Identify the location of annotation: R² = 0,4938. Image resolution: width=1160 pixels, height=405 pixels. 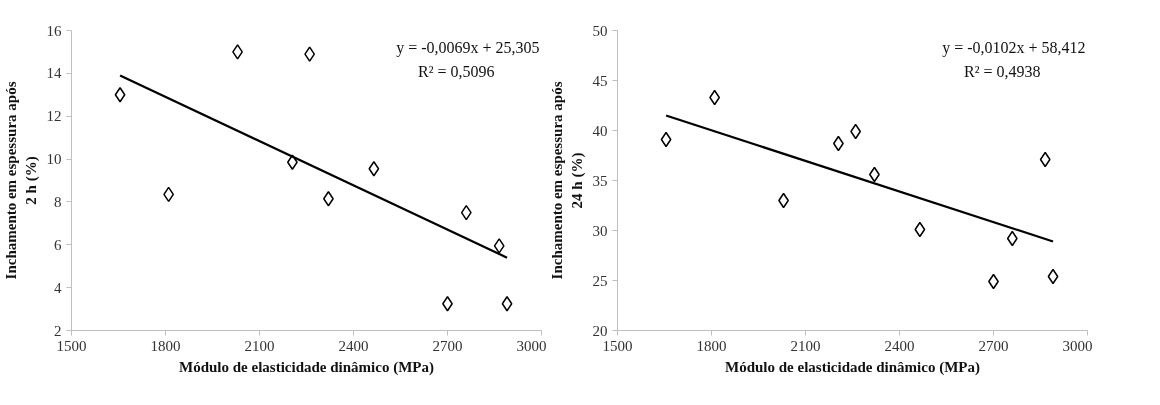
(1002, 71).